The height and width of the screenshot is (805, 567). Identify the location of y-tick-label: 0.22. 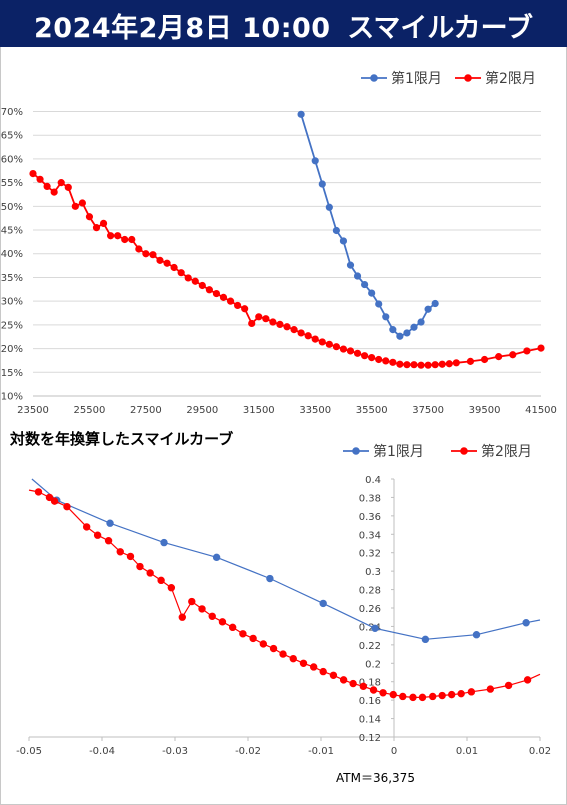
(370, 646).